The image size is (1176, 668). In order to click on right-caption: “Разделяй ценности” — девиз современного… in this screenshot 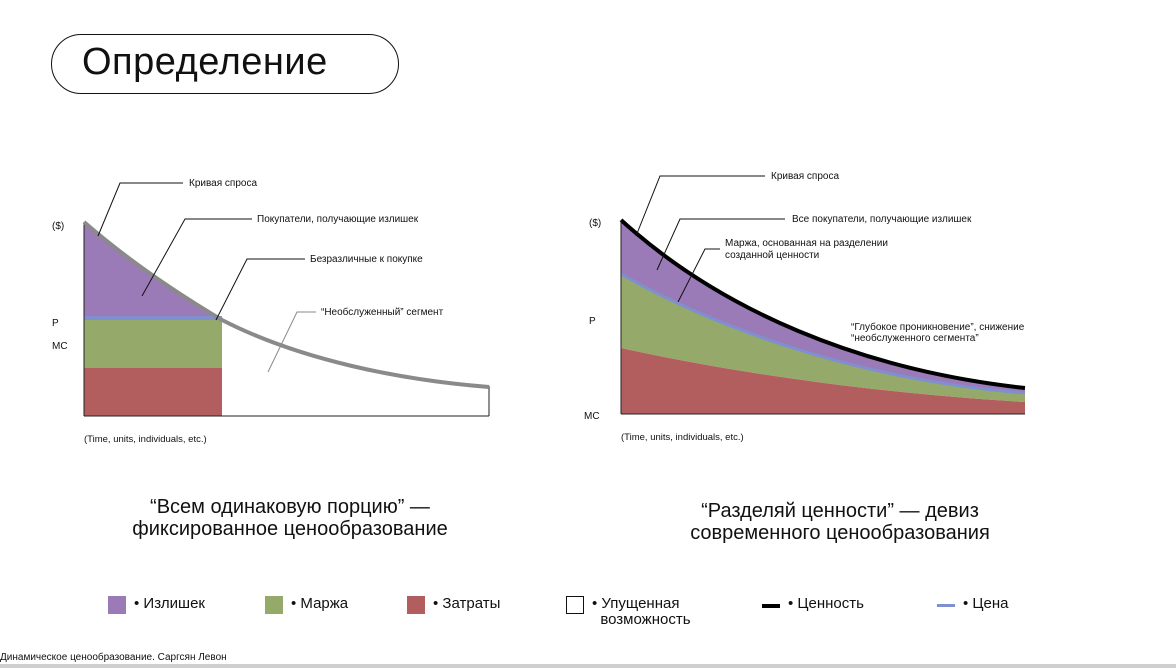, I will do `click(840, 522)`.